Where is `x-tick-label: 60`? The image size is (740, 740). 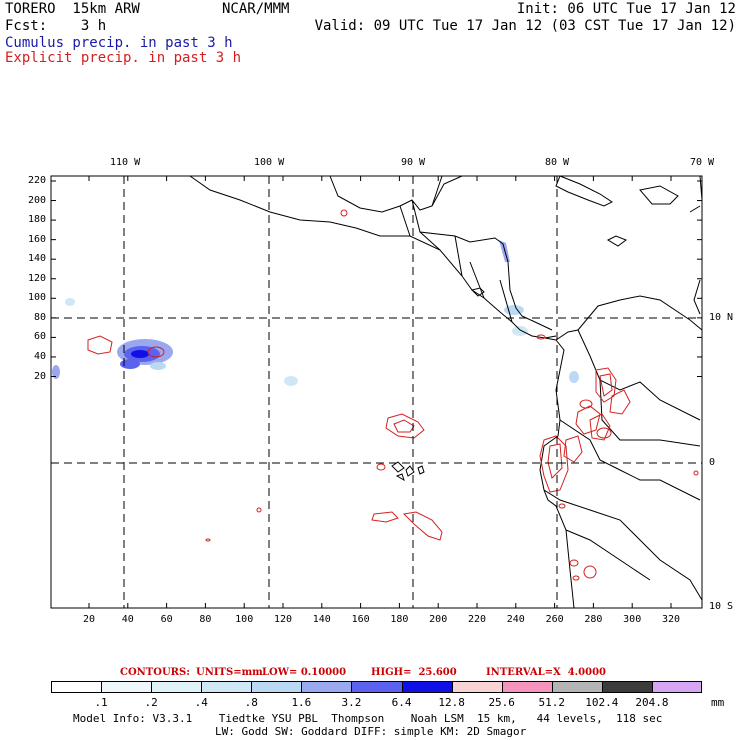 x-tick-label: 60 is located at coordinates (166, 619).